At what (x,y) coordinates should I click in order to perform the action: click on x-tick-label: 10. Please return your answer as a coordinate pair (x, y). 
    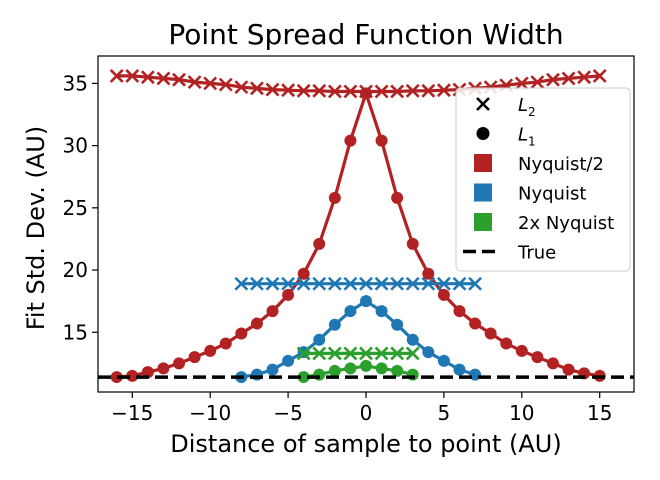
    Looking at the image, I should click on (521, 413).